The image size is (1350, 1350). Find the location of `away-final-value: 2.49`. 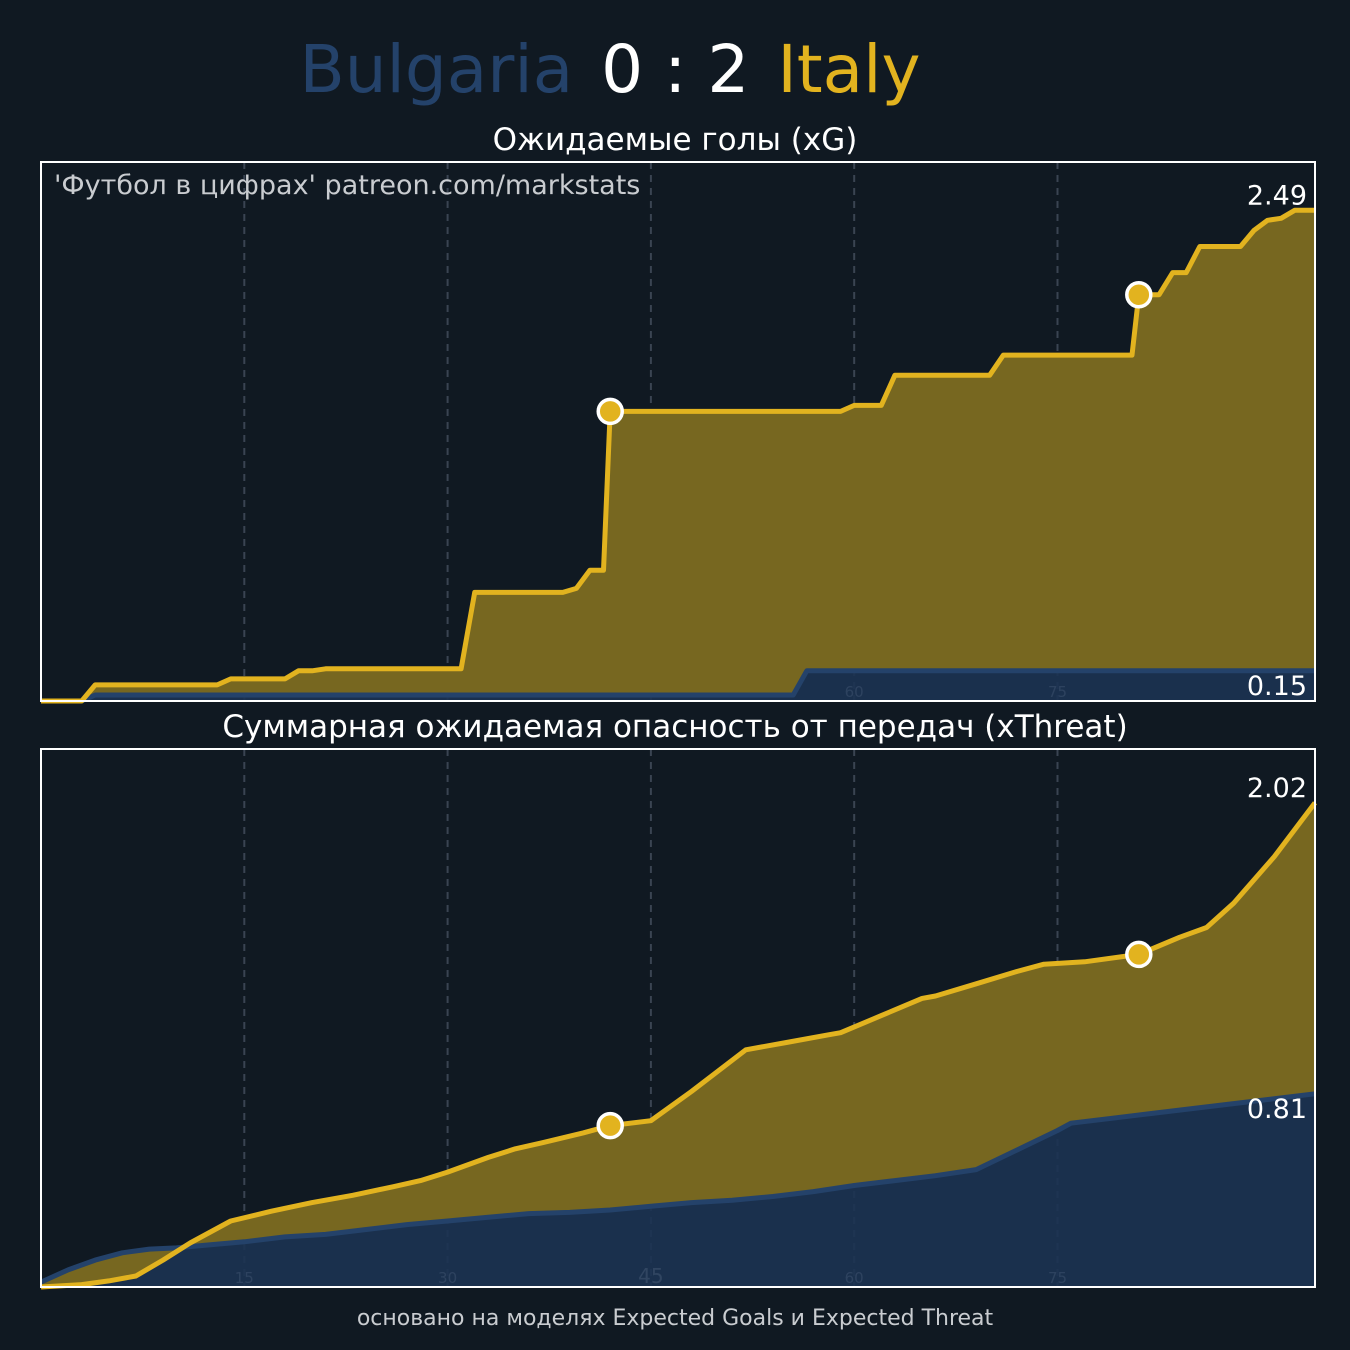

away-final-value: 2.49 is located at coordinates (1277, 195).